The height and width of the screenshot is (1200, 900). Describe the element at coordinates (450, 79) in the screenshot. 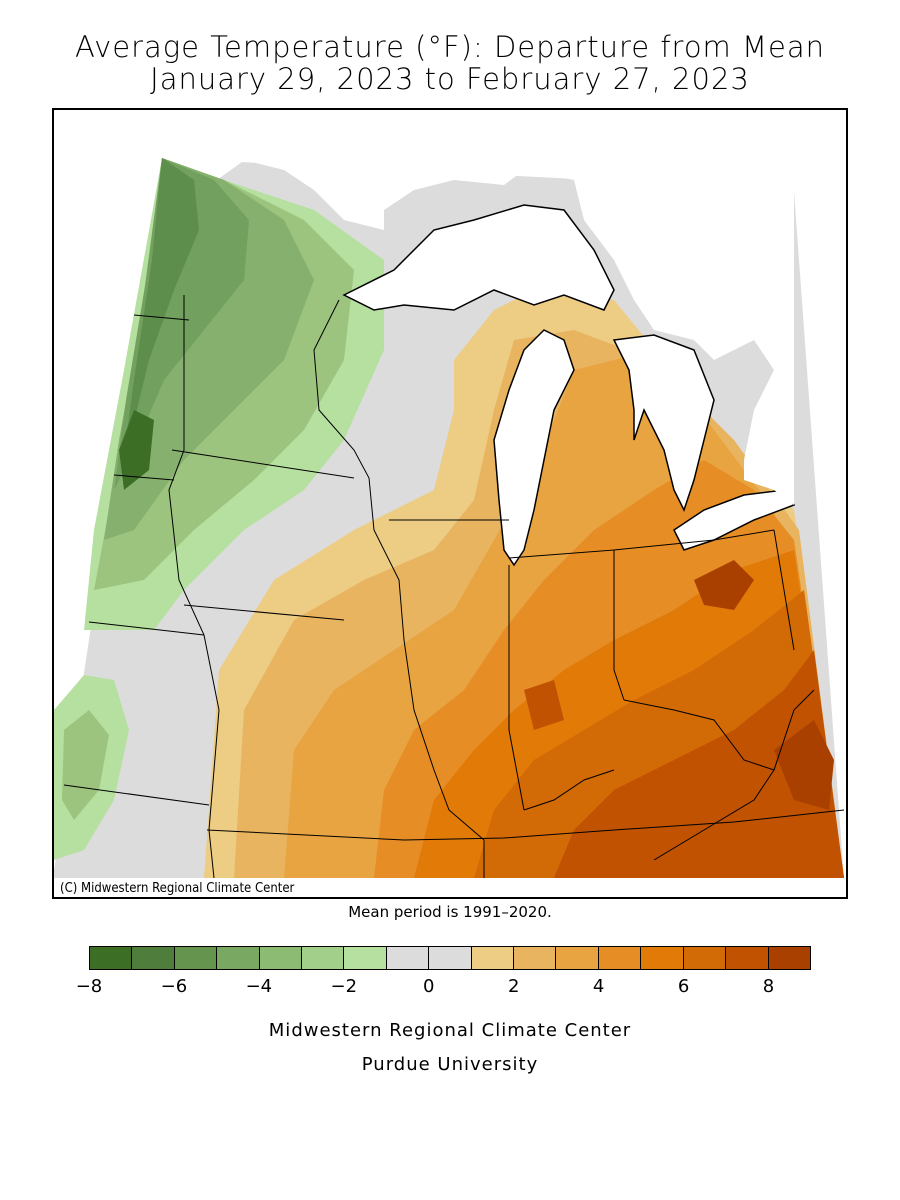

I see `map-title-line2: January 29, 2023 to February 27, 2023` at that location.